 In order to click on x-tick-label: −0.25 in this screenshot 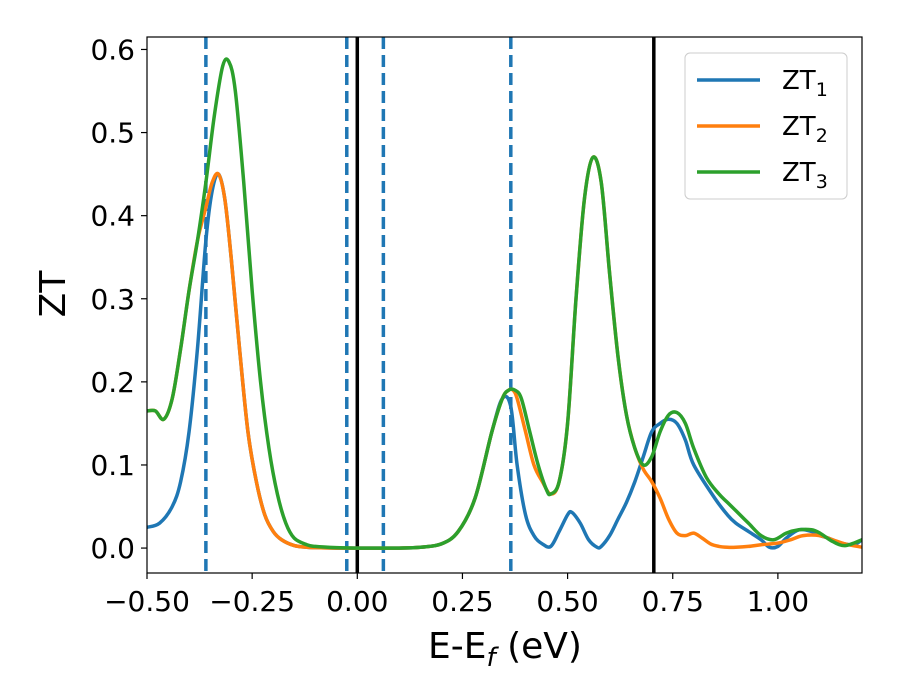, I will do `click(252, 601)`.